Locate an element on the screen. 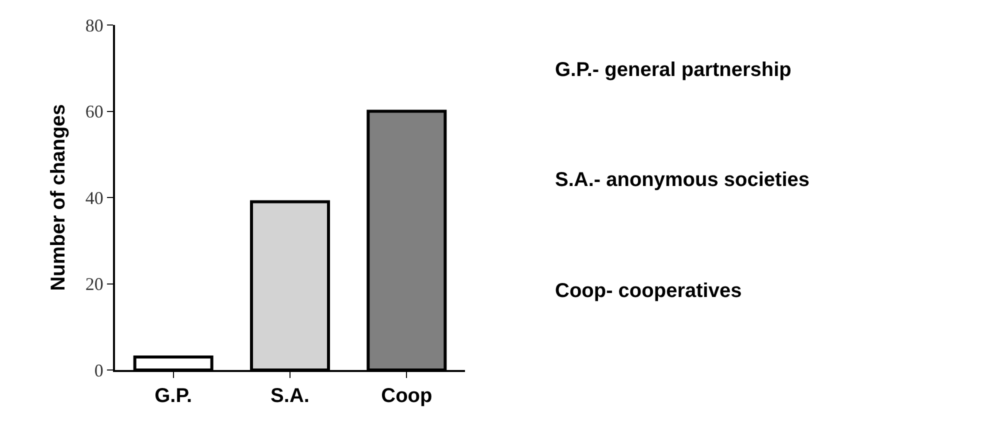 Image resolution: width=995 pixels, height=445 pixels. y-tick-label: 40 is located at coordinates (94, 198).